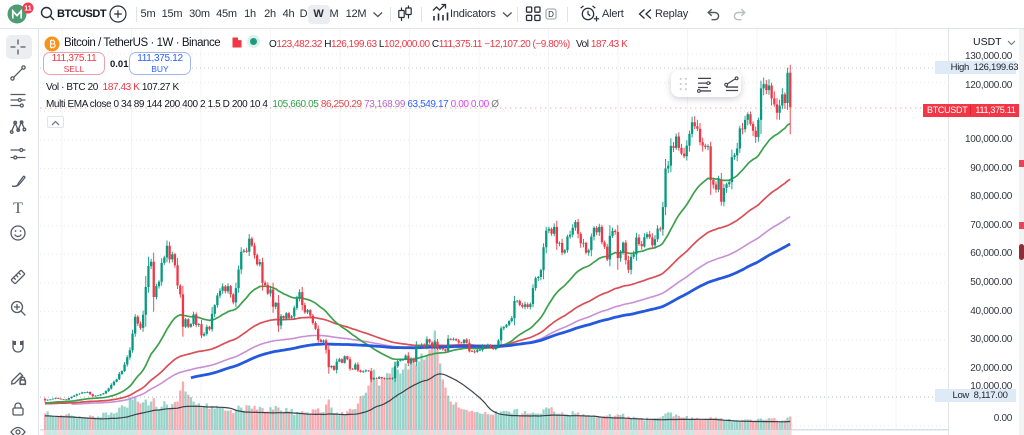  I want to click on svg-text: 11, so click(28, 9).